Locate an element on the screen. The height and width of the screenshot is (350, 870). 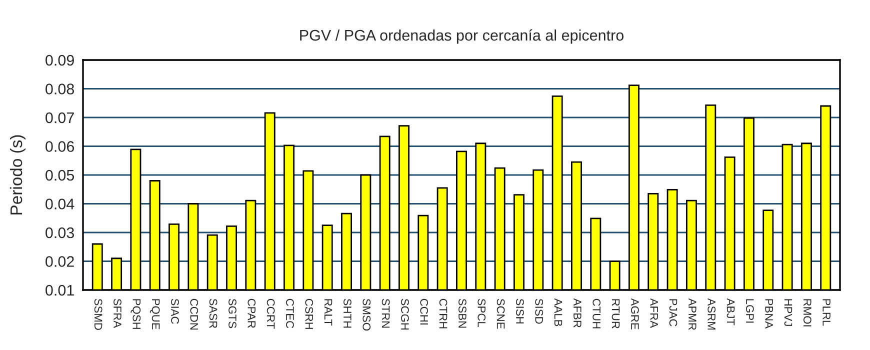
x-tick-label: CCDN is located at coordinates (194, 314).